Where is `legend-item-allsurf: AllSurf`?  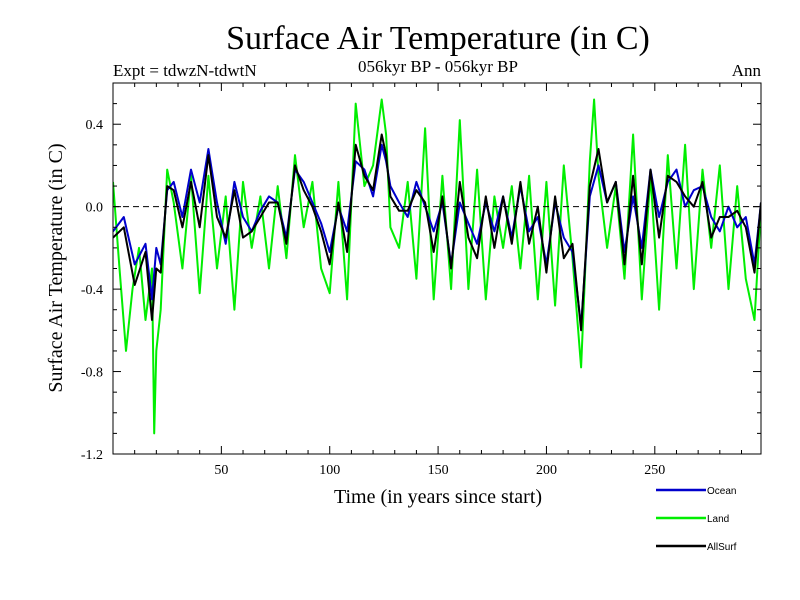 legend-item-allsurf: AllSurf is located at coordinates (696, 547).